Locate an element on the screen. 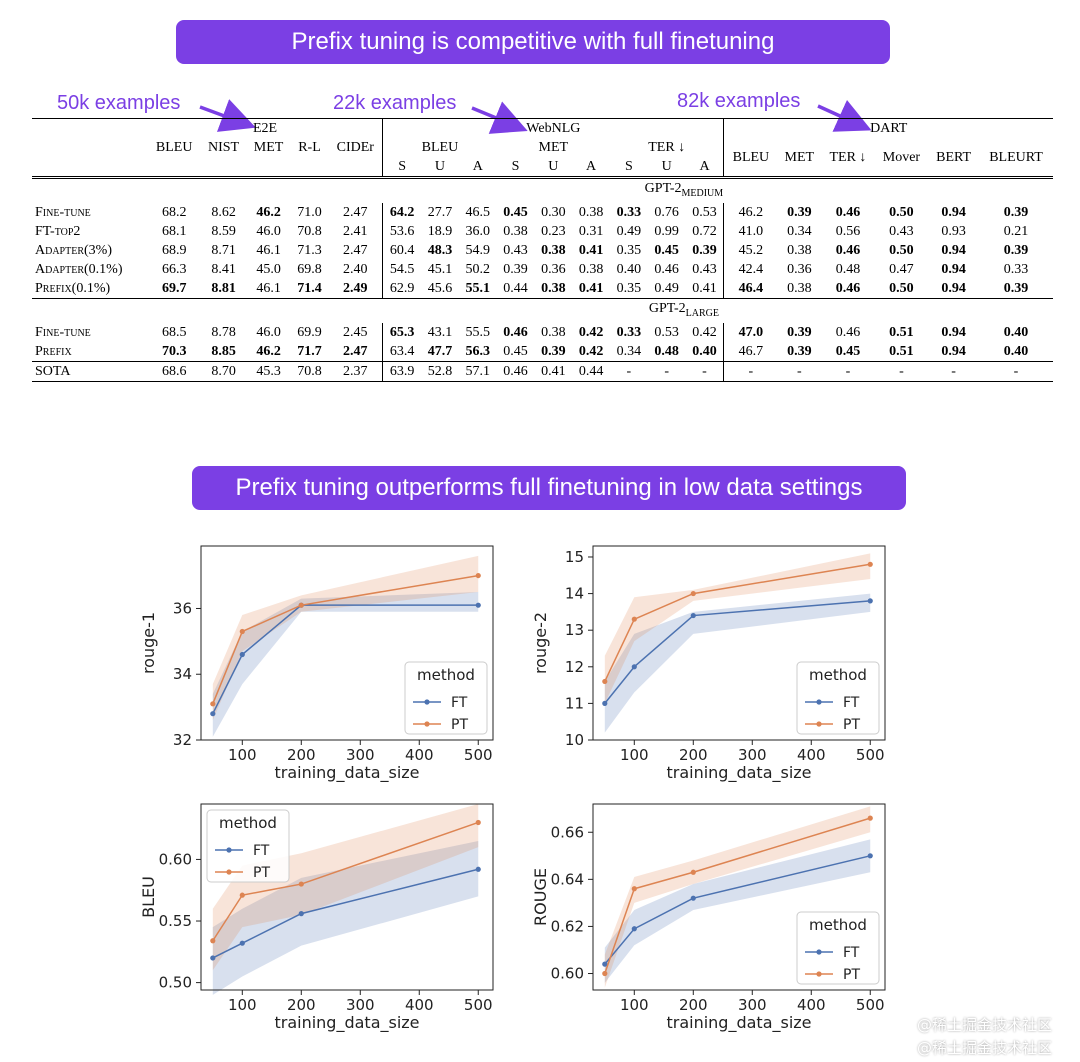  table-cell: 0.42 is located at coordinates (591, 332).